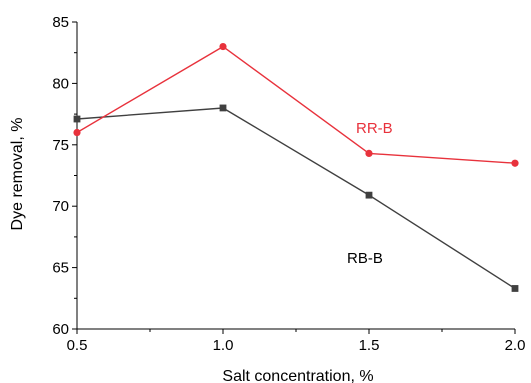  Describe the element at coordinates (369, 345) in the screenshot. I see `x-tick-label: 1.5` at that location.